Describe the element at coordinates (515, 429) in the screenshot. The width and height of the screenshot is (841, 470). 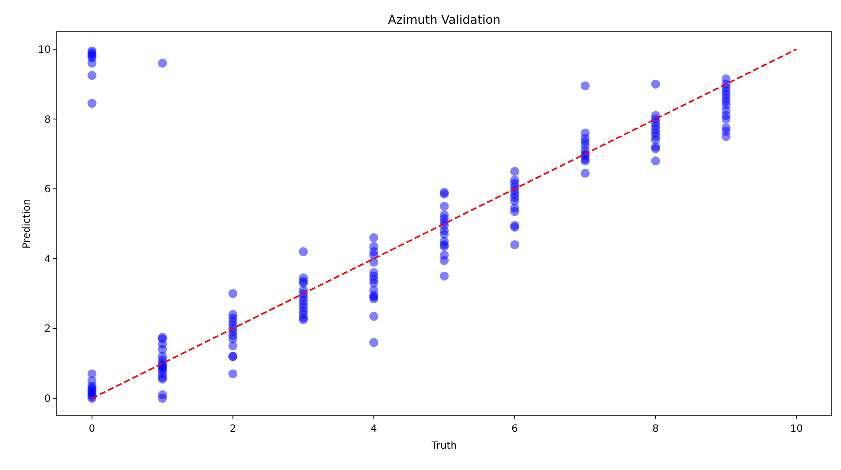
I see `x-tick-label: 6` at that location.